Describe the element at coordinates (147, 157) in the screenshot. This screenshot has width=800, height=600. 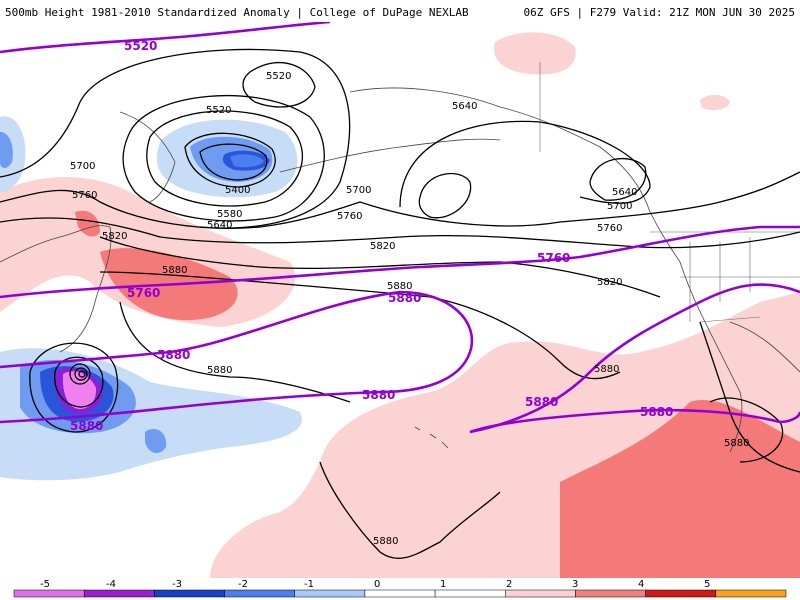
I see `kamchatka-coastline` at that location.